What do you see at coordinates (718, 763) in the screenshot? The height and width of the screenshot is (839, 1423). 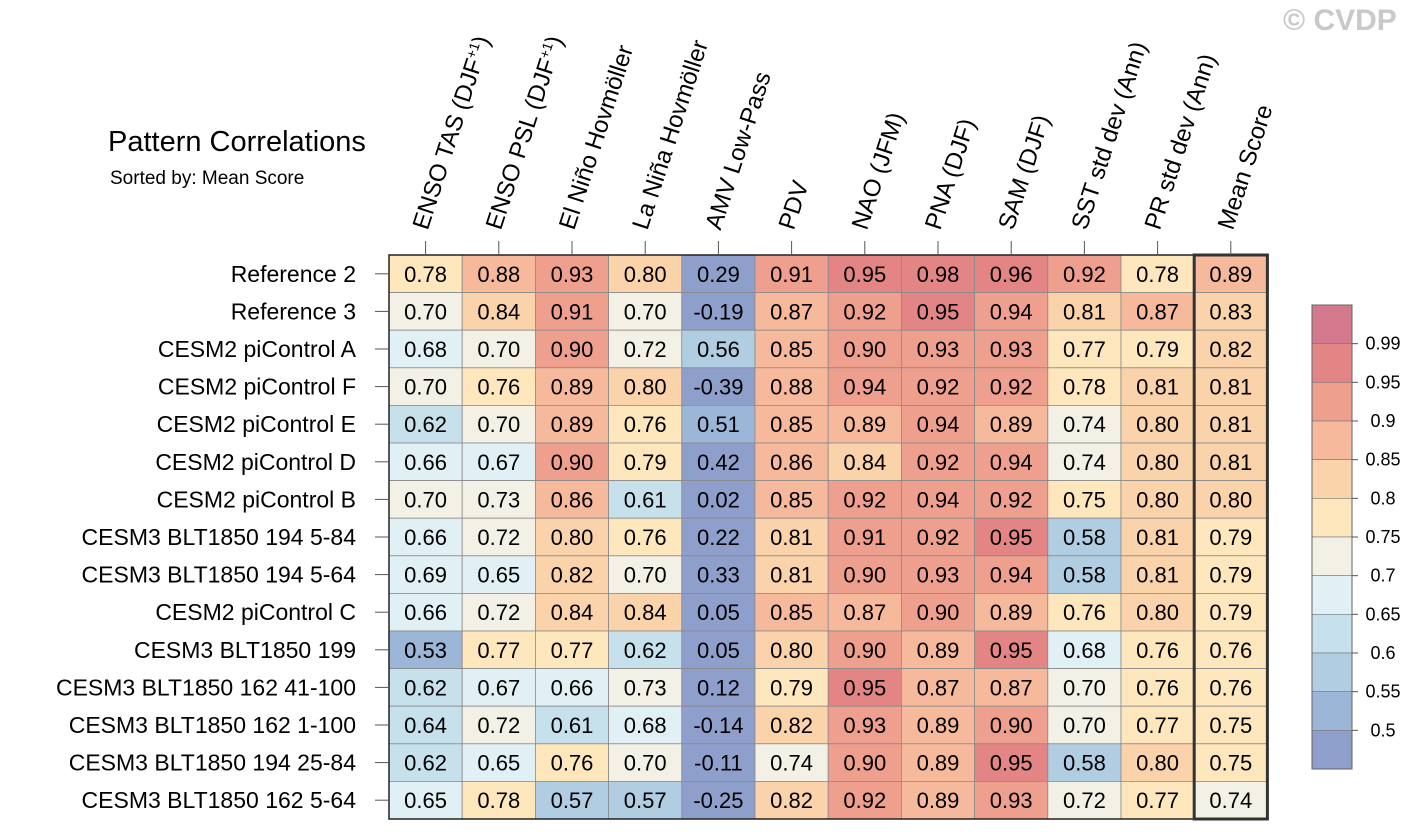 I see `cell-value: -0.11` at bounding box center [718, 763].